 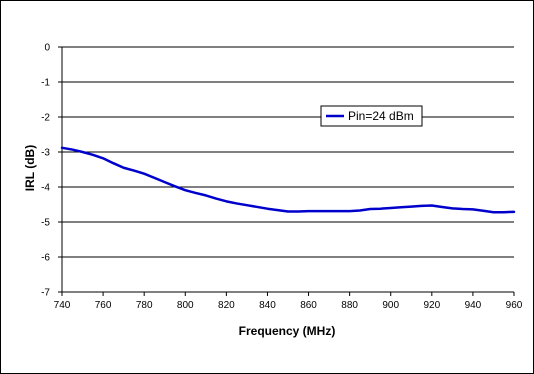 I want to click on y-tick-label-5: -5, so click(x=45, y=223).